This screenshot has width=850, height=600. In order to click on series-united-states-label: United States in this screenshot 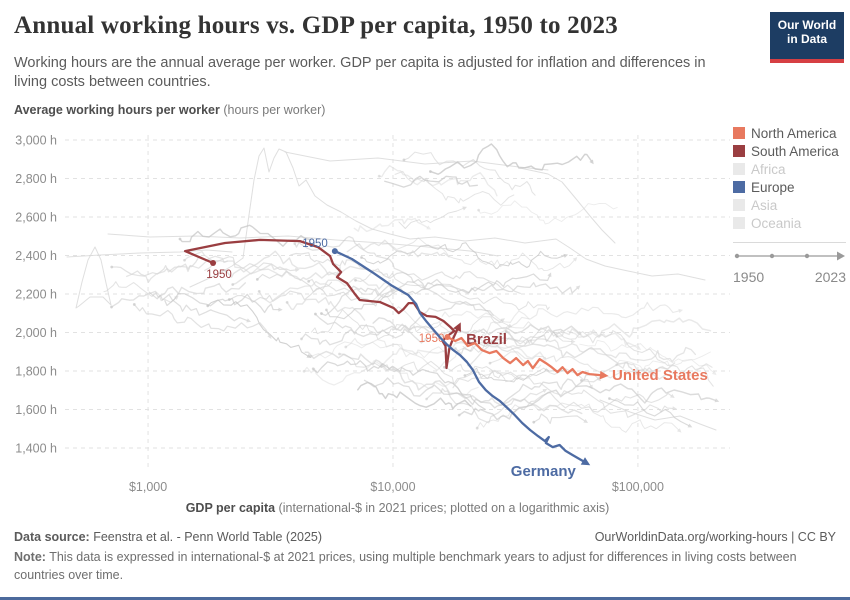, I will do `click(660, 375)`.